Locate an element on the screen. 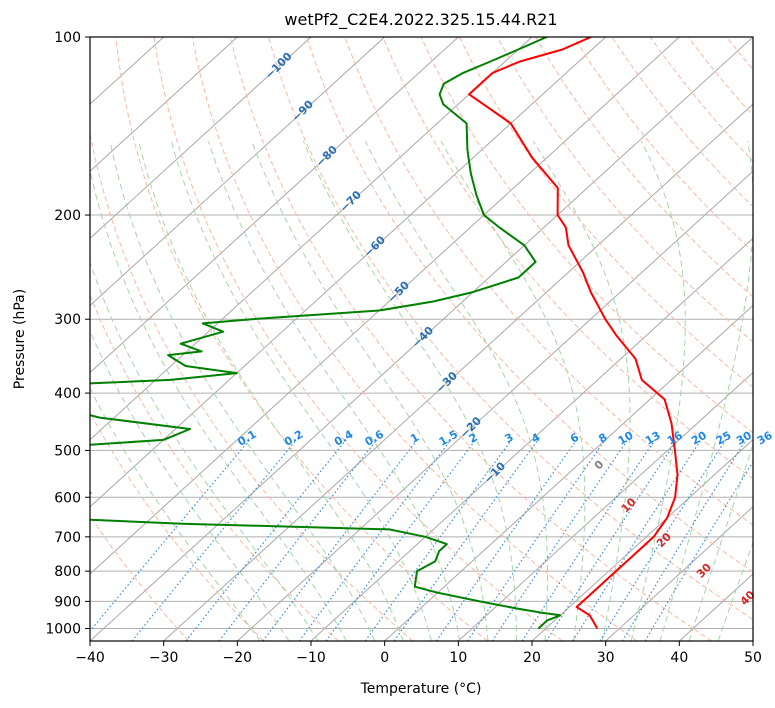  x-tick-label: 0 is located at coordinates (384, 658).